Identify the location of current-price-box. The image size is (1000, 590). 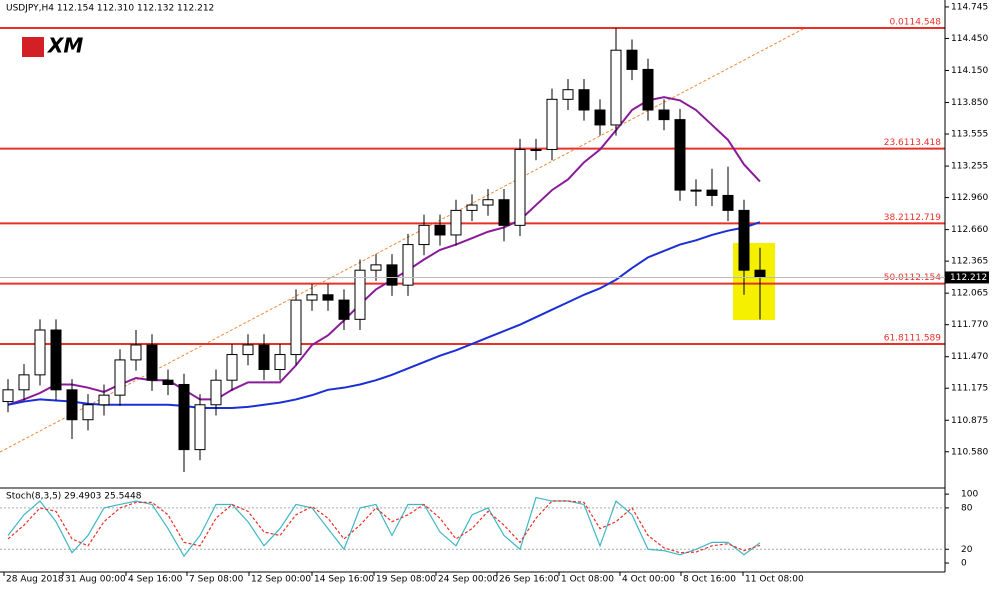
(967, 277).